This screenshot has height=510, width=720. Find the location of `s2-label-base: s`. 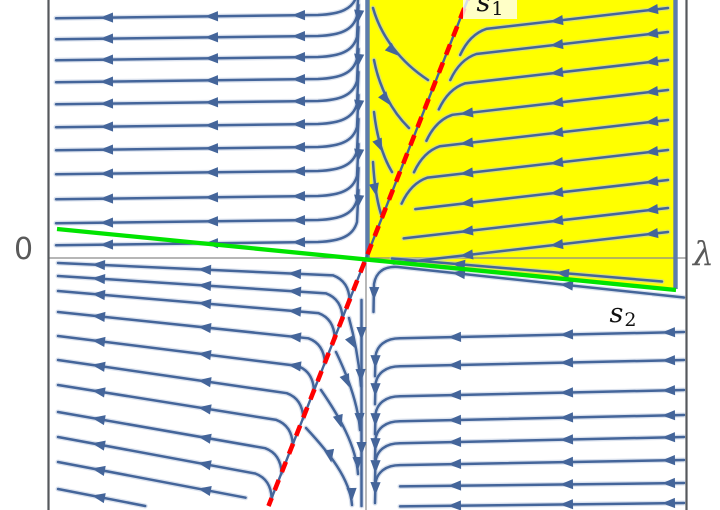

s2-label-base: s is located at coordinates (616, 313).